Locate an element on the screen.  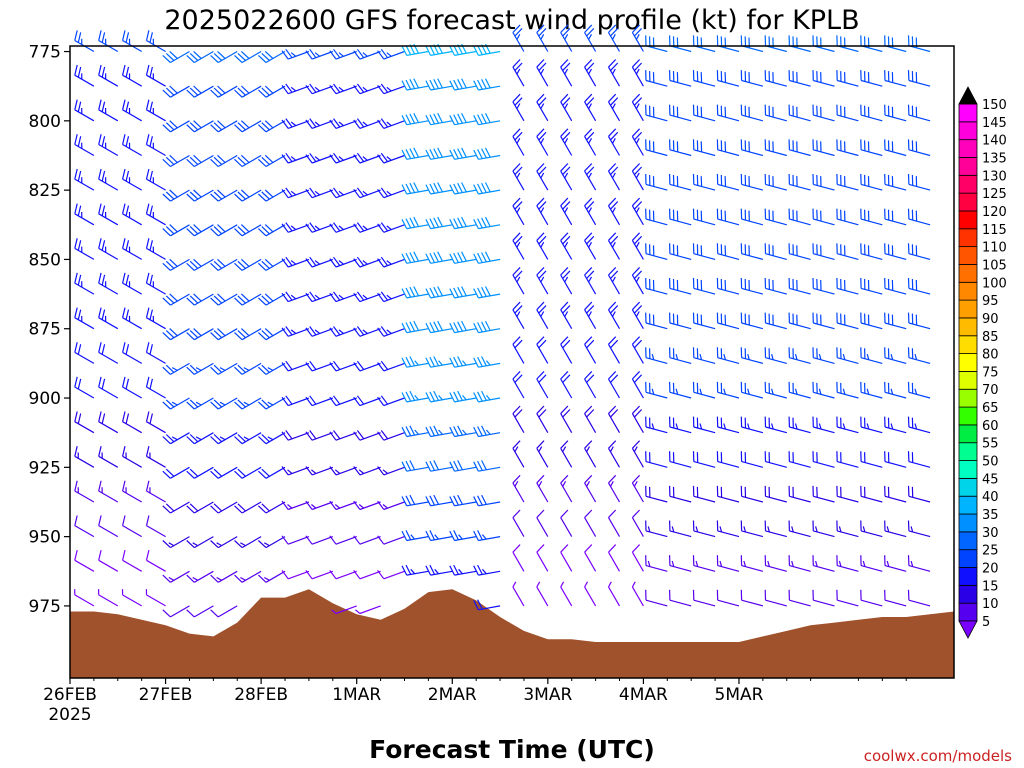
colorbar-label: 85 is located at coordinates (990, 337).